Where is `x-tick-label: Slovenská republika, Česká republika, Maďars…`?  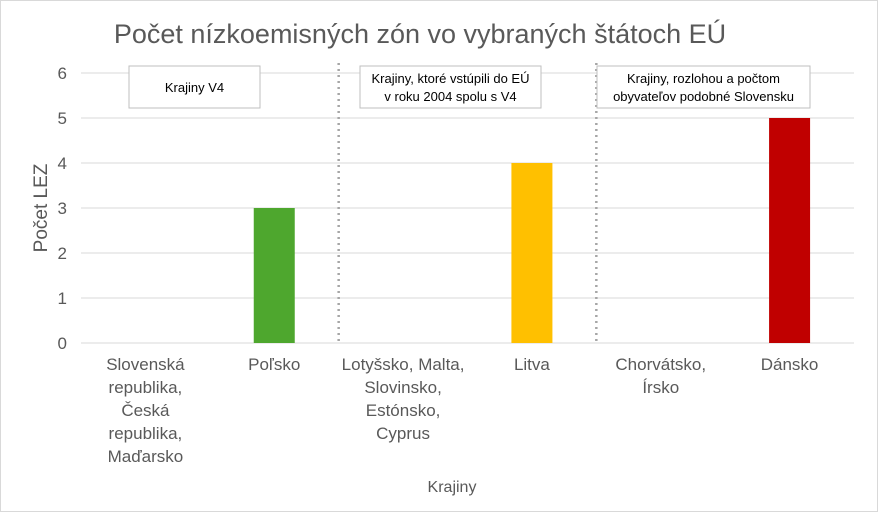 x-tick-label: Slovenská republika, Česká republika, Maďars… is located at coordinates (145, 410).